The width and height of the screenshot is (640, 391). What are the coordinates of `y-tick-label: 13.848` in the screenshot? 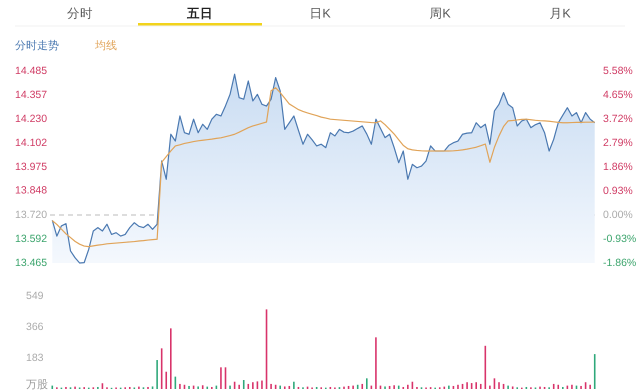 It's located at (31, 190).